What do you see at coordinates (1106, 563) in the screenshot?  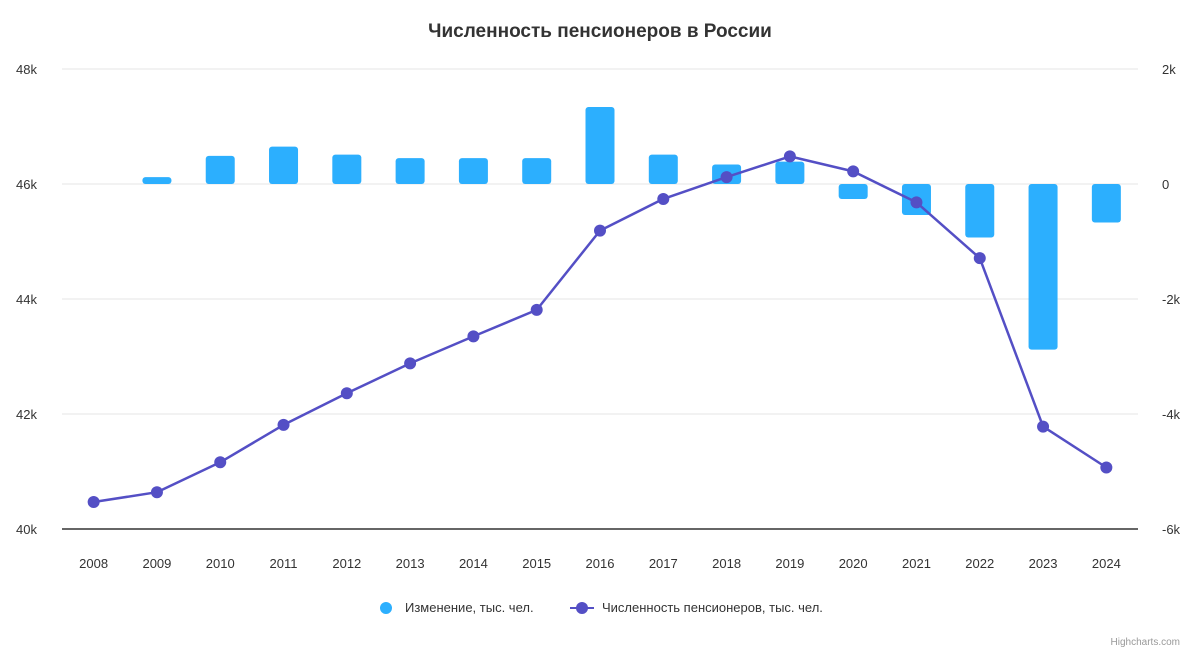 I see `x-tick-label: 2024` at bounding box center [1106, 563].